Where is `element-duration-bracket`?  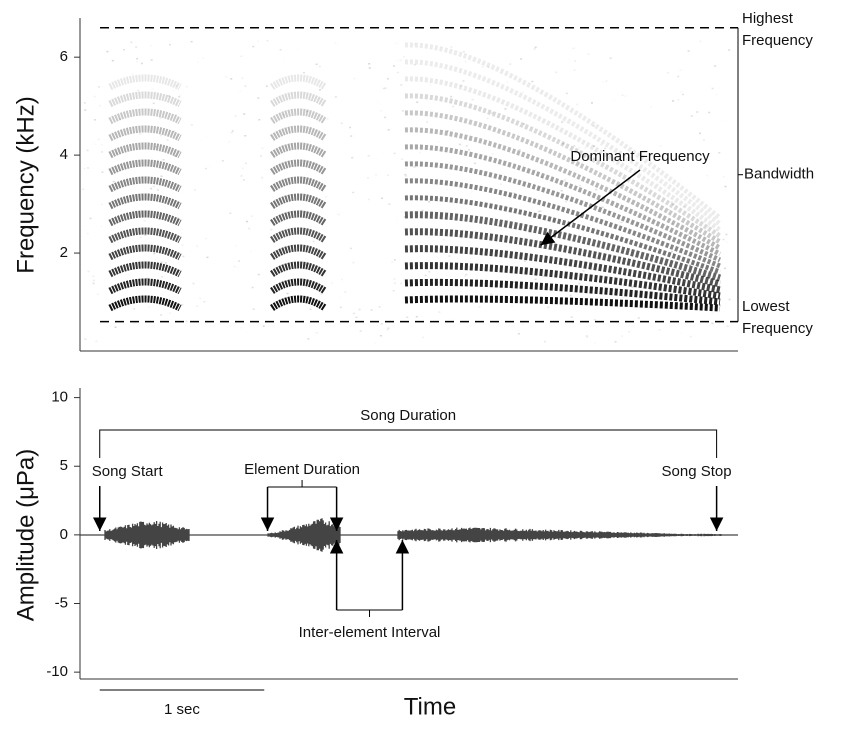
element-duration-bracket is located at coordinates (302, 484).